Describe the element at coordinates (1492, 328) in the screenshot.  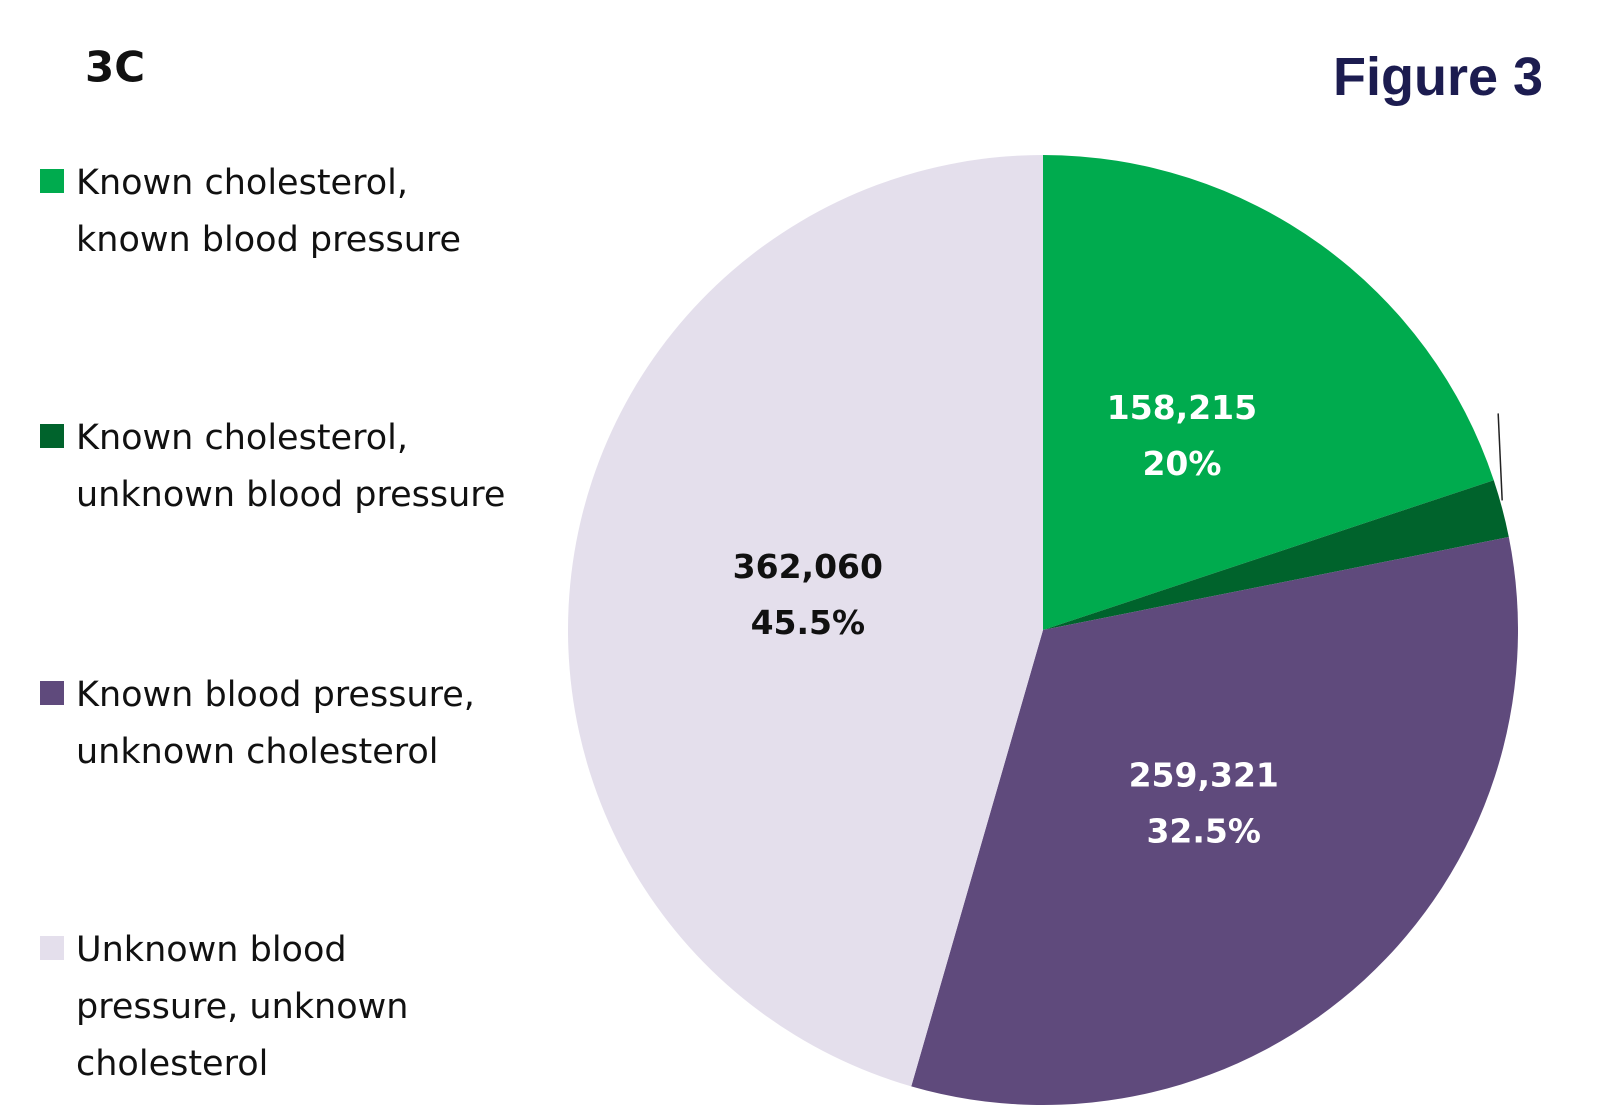
I see `value-label: 15,672` at that location.